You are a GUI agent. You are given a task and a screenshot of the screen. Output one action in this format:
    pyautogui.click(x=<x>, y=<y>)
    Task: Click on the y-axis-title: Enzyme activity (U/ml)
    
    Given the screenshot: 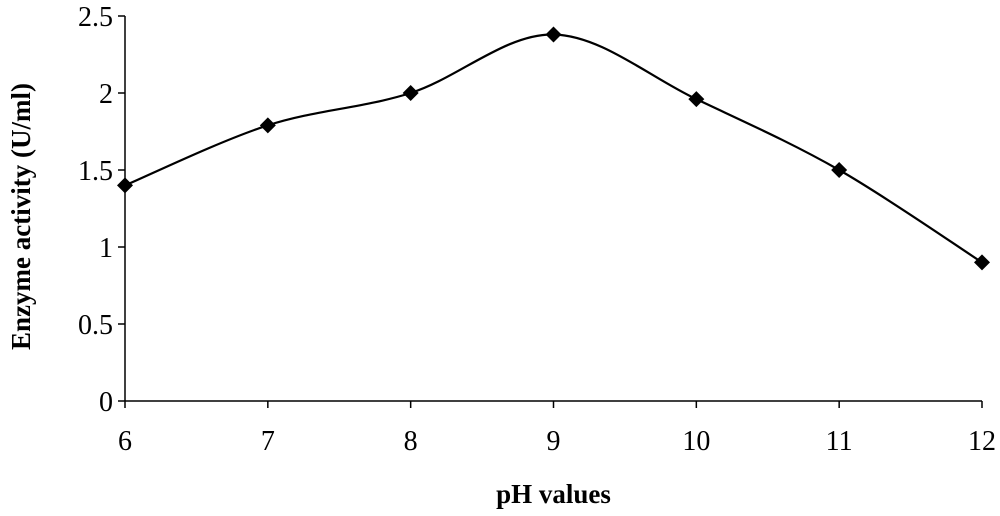 What is the action you would take?
    pyautogui.click(x=21, y=216)
    